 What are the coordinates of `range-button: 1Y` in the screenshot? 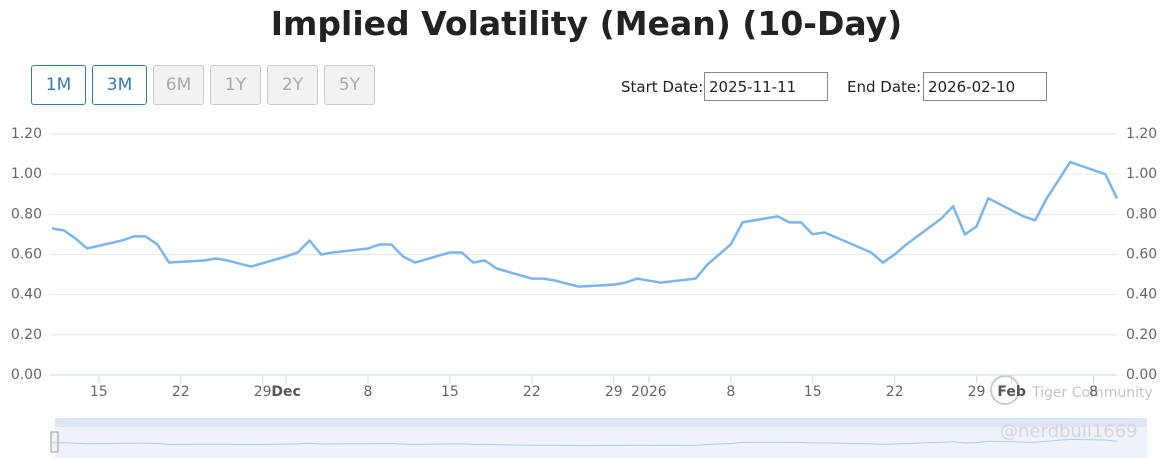 It's located at (235, 85).